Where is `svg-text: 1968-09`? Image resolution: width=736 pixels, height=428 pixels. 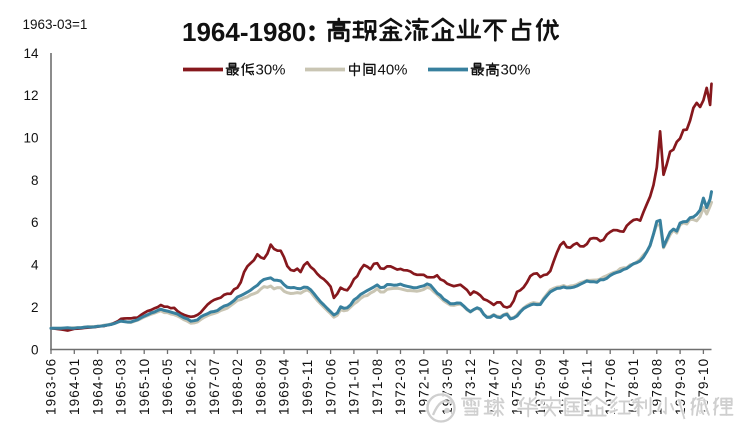
svg-text: 1968-09 is located at coordinates (260, 386).